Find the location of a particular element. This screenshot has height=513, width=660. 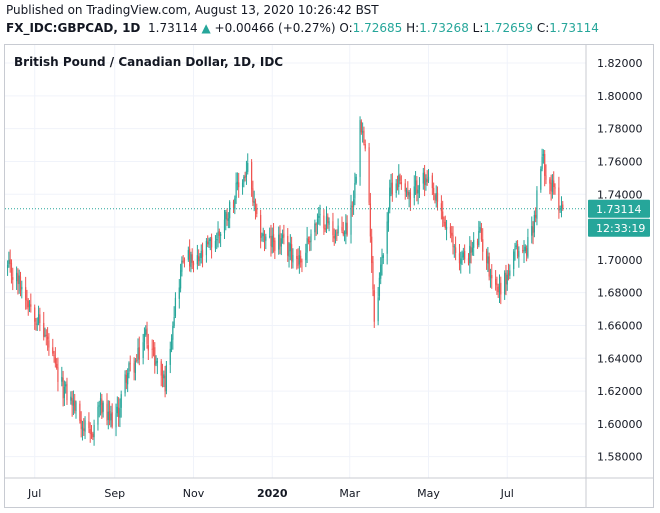

price-tick-label: 1.82000 is located at coordinates (620, 63).